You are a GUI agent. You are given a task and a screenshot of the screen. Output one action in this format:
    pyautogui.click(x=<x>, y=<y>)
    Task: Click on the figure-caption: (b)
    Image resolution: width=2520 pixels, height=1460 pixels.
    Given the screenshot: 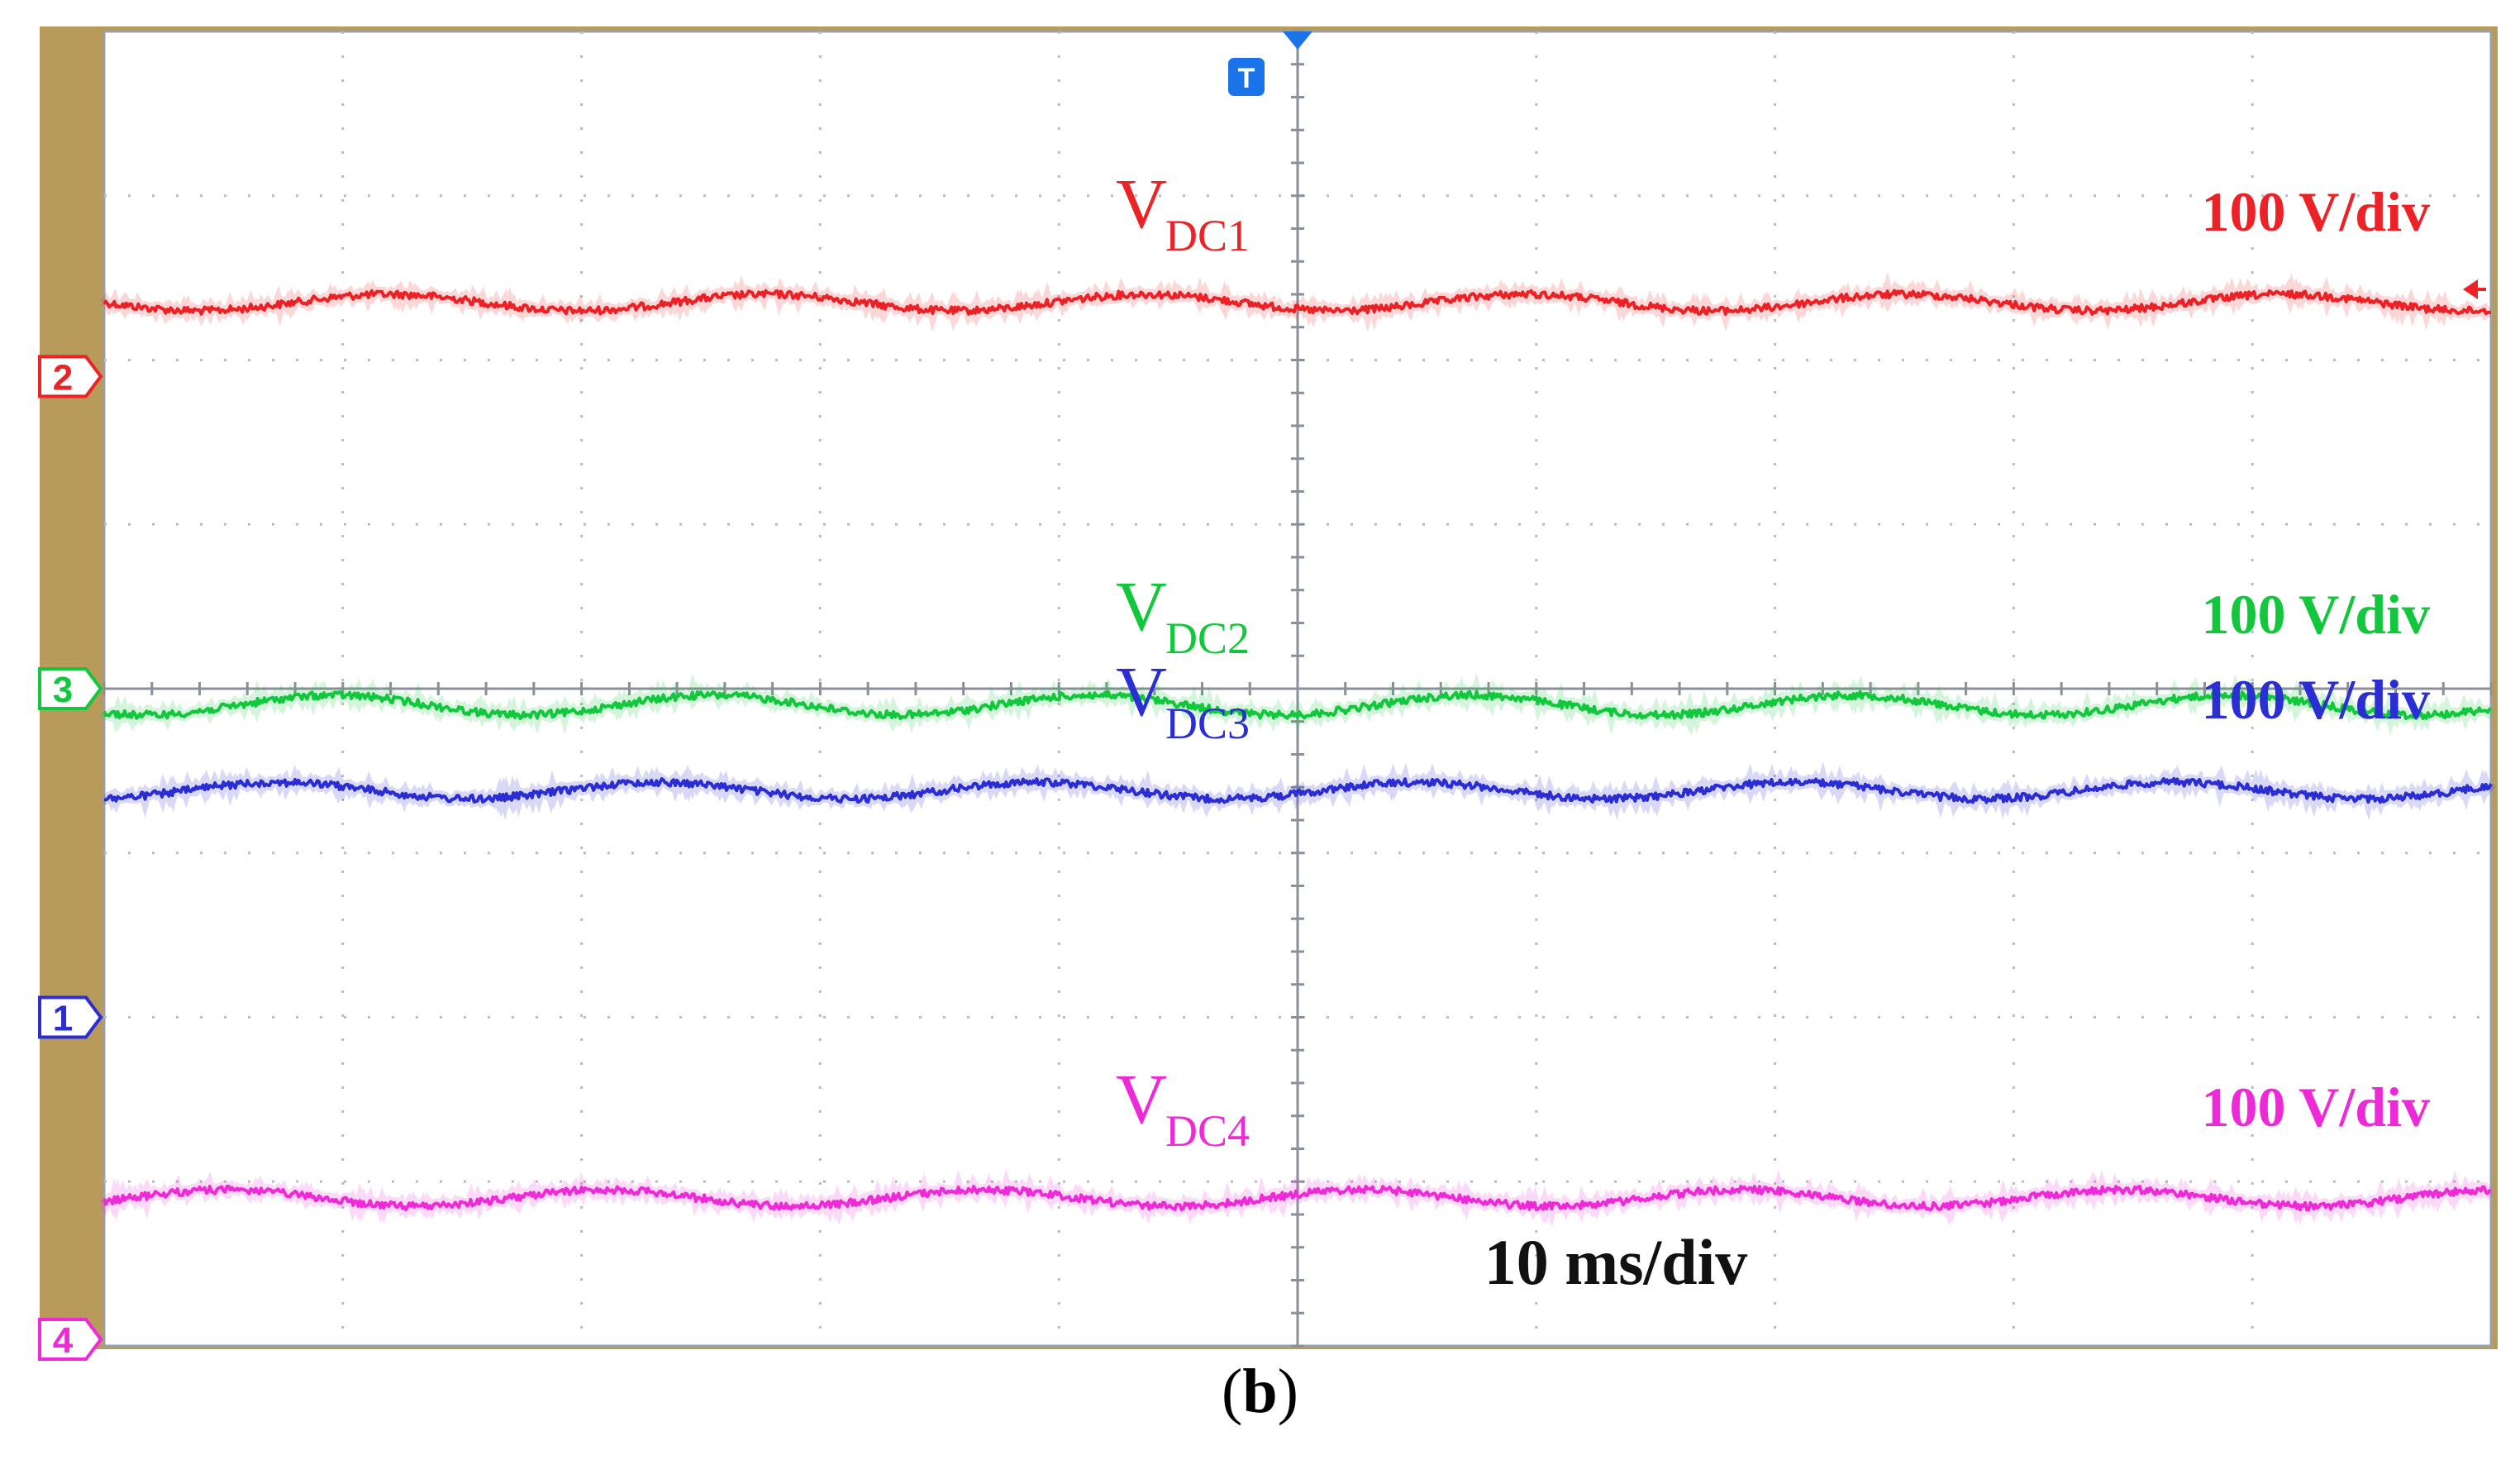 What is the action you would take?
    pyautogui.click(x=1260, y=1392)
    